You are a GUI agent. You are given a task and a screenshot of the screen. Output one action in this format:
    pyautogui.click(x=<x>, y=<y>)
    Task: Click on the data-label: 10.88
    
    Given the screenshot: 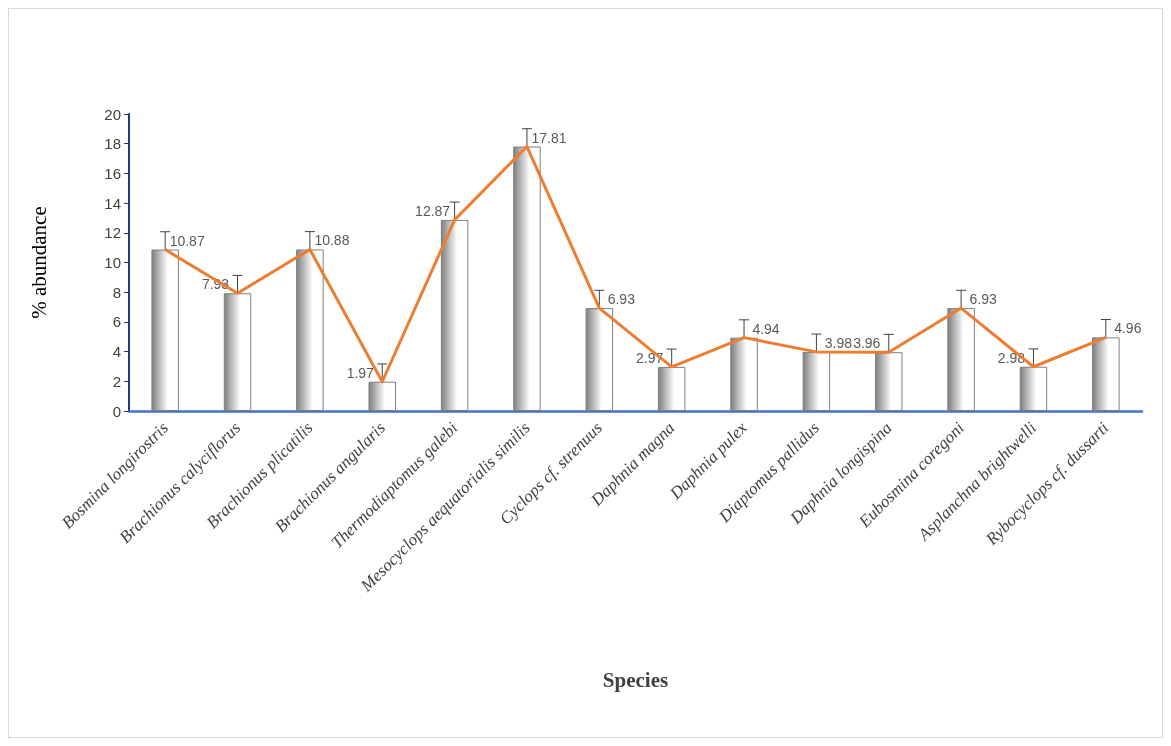 What is the action you would take?
    pyautogui.click(x=332, y=240)
    